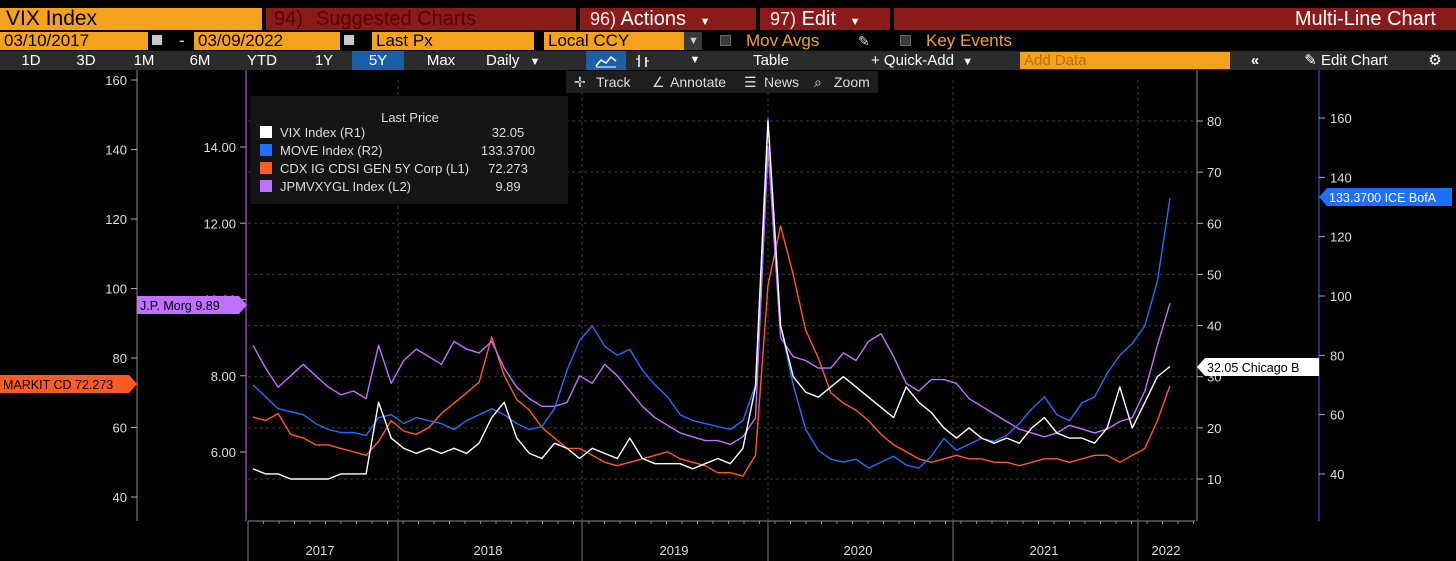  What do you see at coordinates (819, 19) in the screenshot?
I see `edit-label: Edit` at bounding box center [819, 19].